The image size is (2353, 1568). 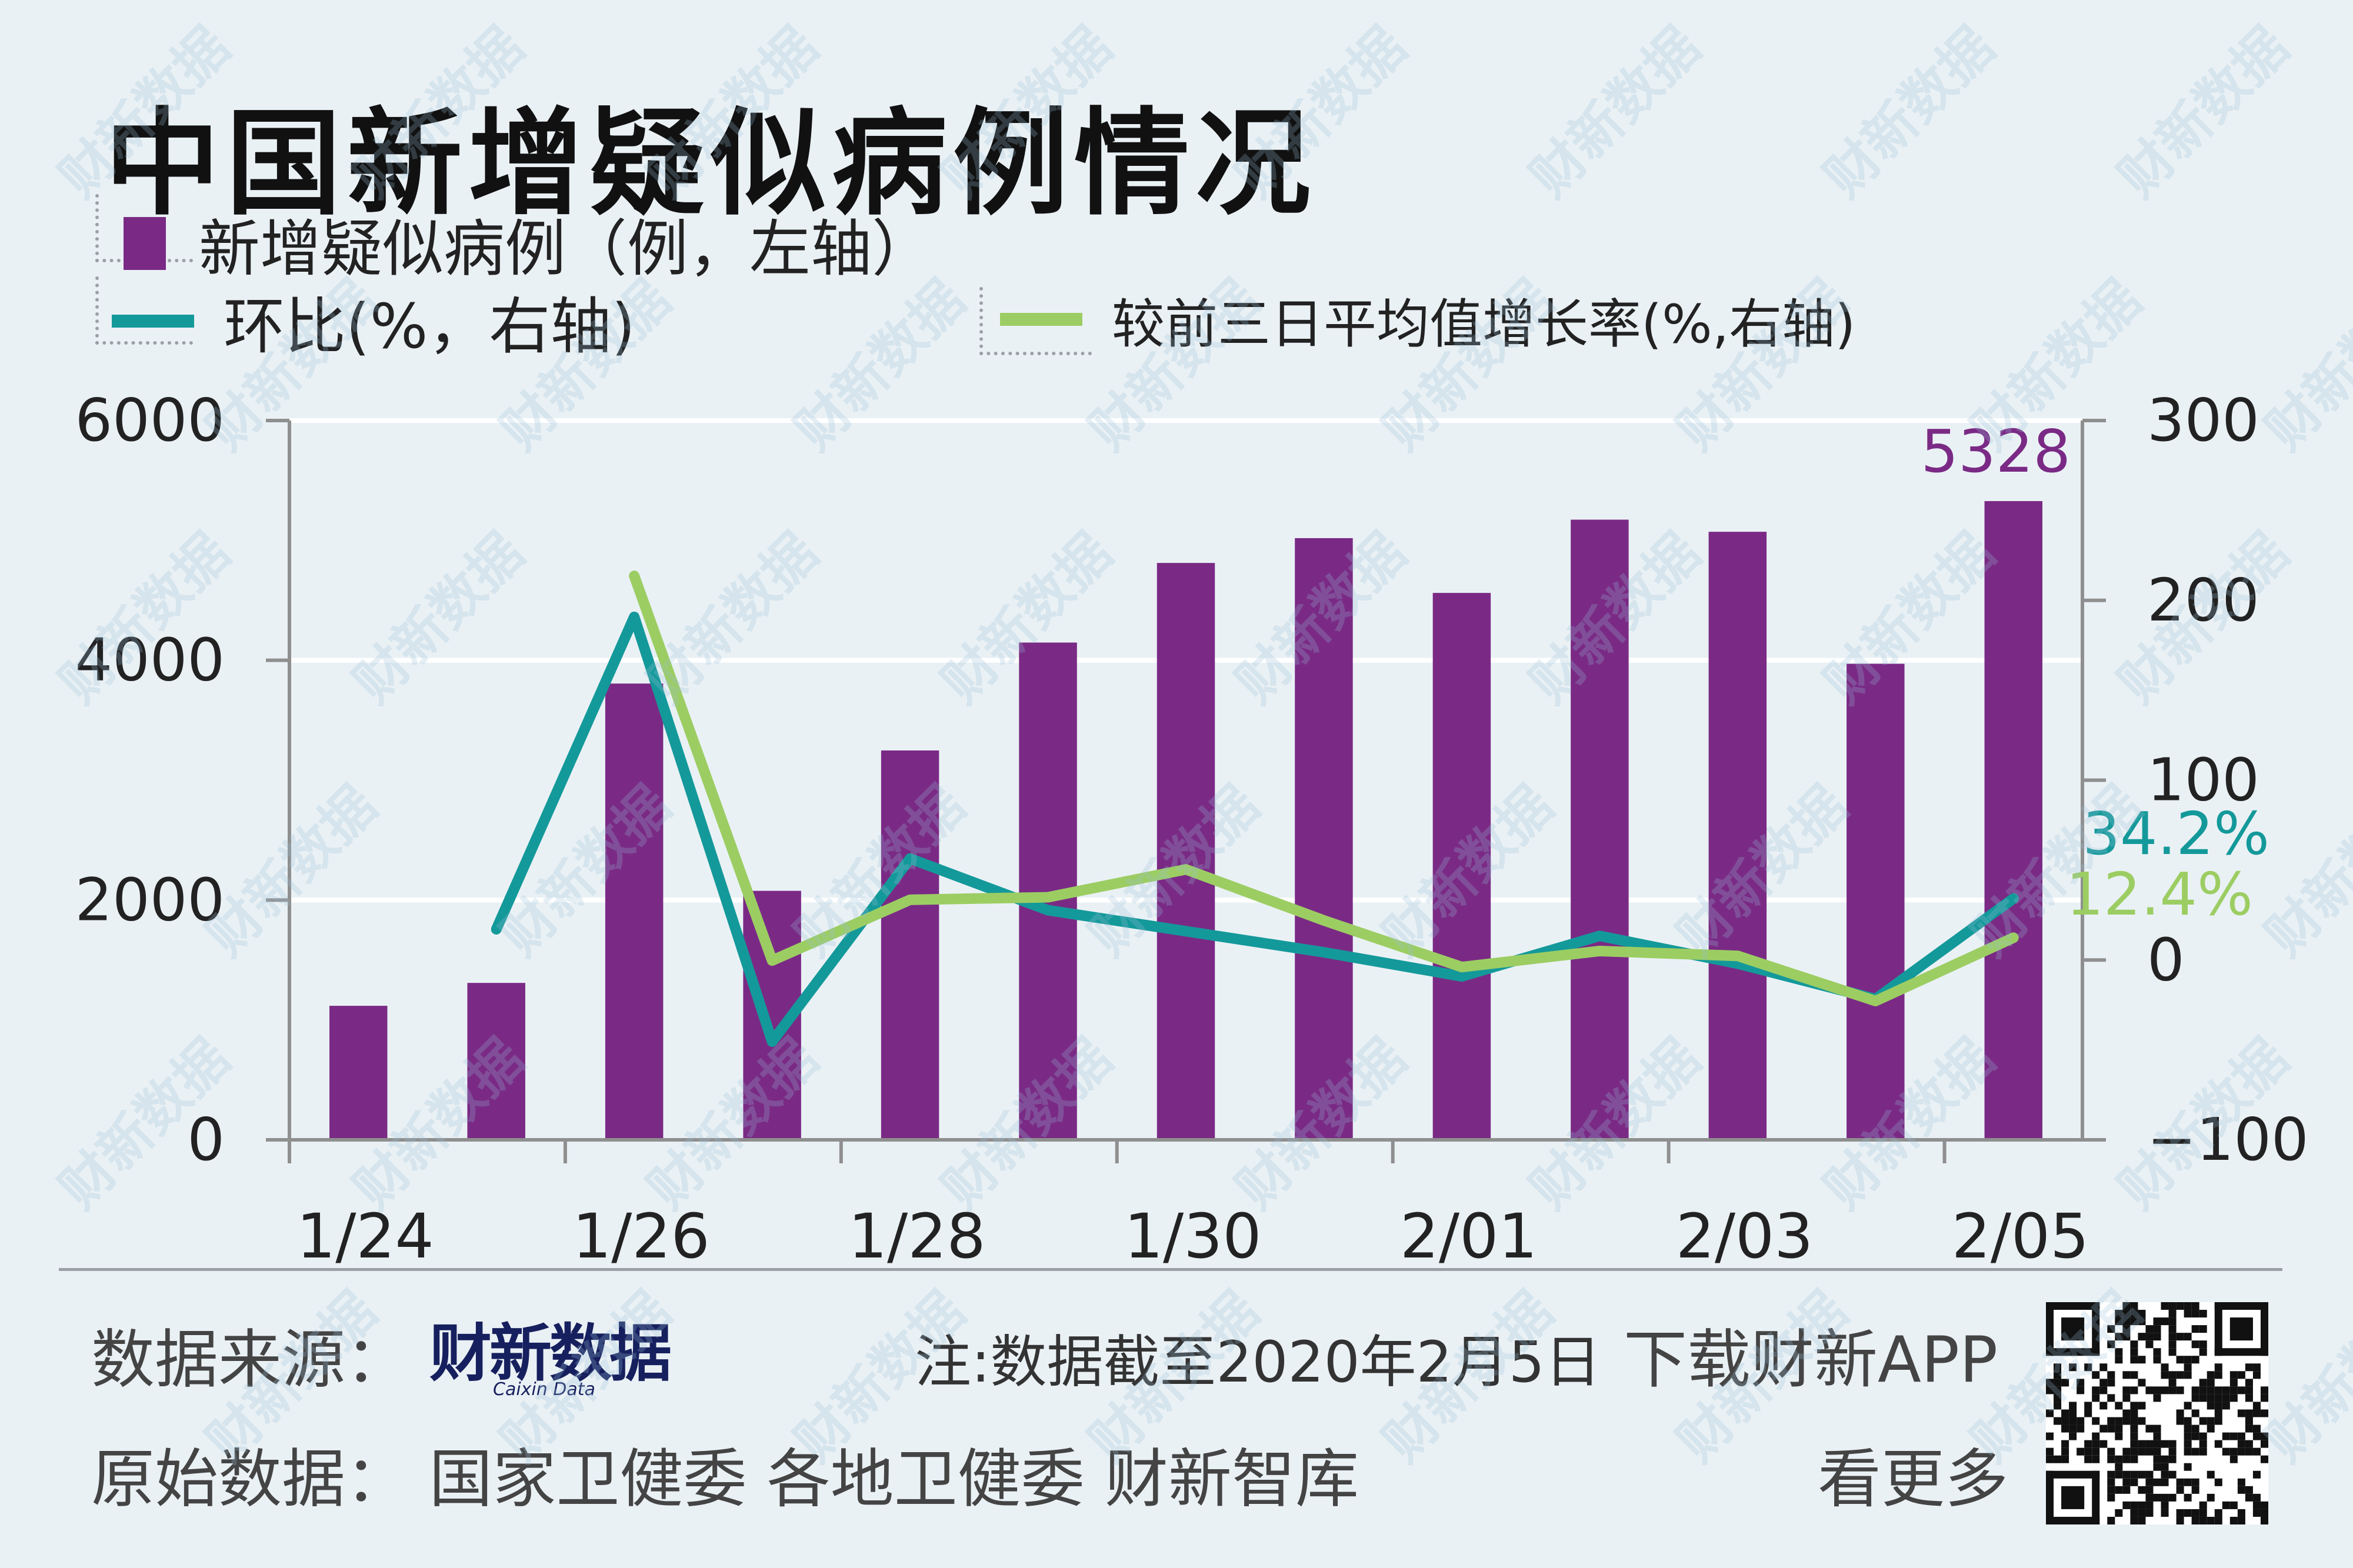 What do you see at coordinates (1041, 319) in the screenshot?
I see `legend-line2-swatch` at bounding box center [1041, 319].